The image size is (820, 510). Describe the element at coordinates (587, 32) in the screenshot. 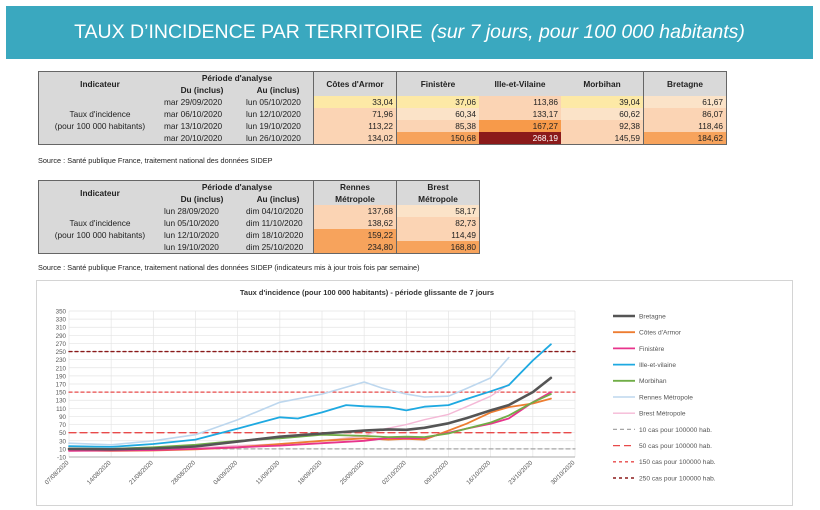

I see `banner-subtitle: (sur 7 jours, pour 100 000 habitants)` at that location.